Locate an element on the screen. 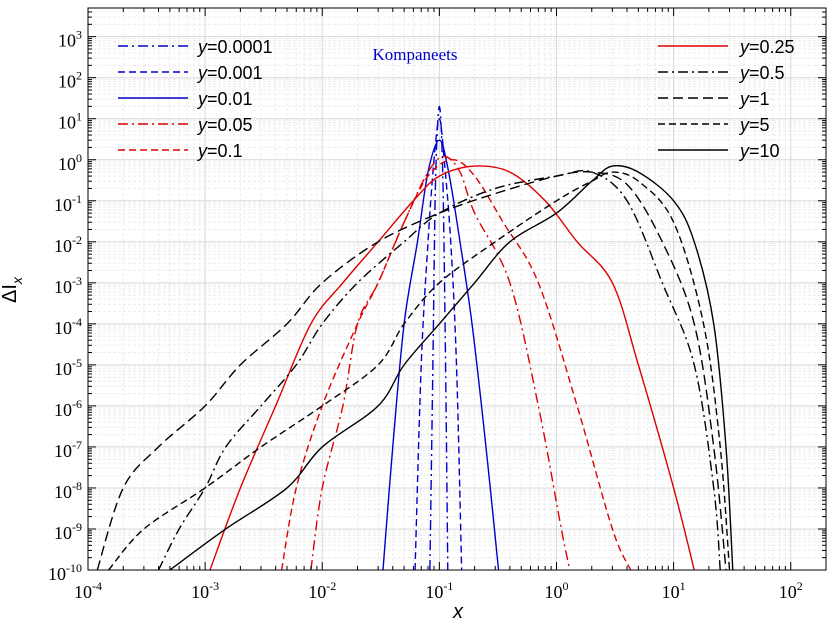 The image size is (830, 624). y-tick-label: 10⁻⁴ is located at coordinates (68, 326).